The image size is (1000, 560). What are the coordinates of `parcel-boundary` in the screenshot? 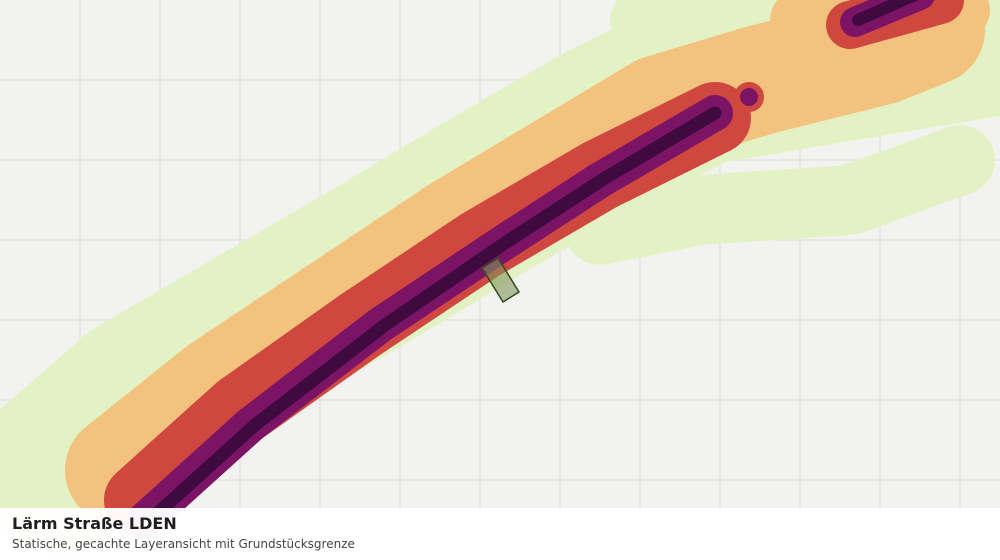 It's located at (500, 280).